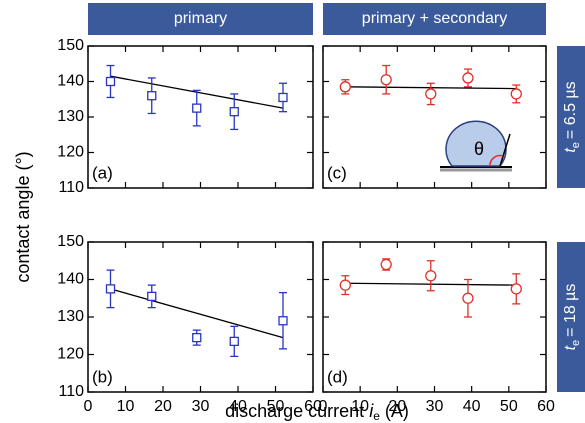 This screenshot has height=423, width=585. Describe the element at coordinates (570, 110) in the screenshot. I see `side-label-text: = 6.5 µs` at that location.